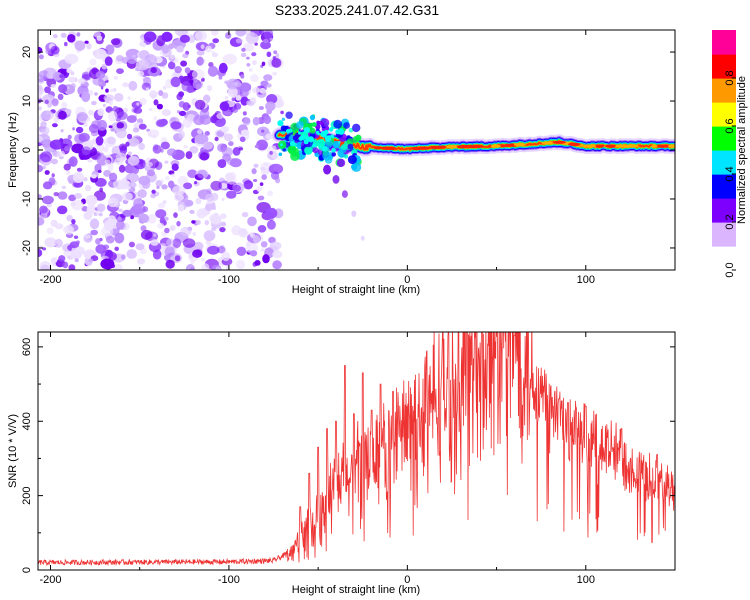 Image resolution: width=750 pixels, height=600 pixels. I want to click on spectrogram-x-tick-label: 0, so click(407, 280).